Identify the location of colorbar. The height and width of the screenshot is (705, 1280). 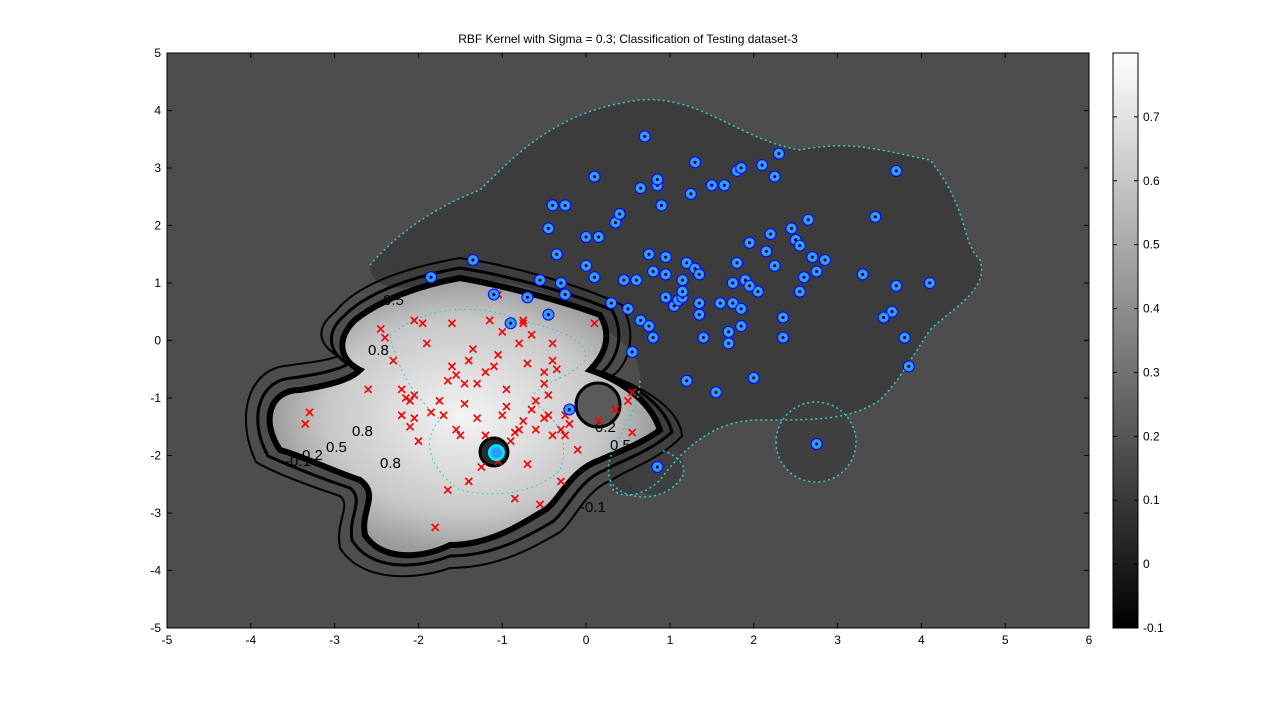
(1125, 340).